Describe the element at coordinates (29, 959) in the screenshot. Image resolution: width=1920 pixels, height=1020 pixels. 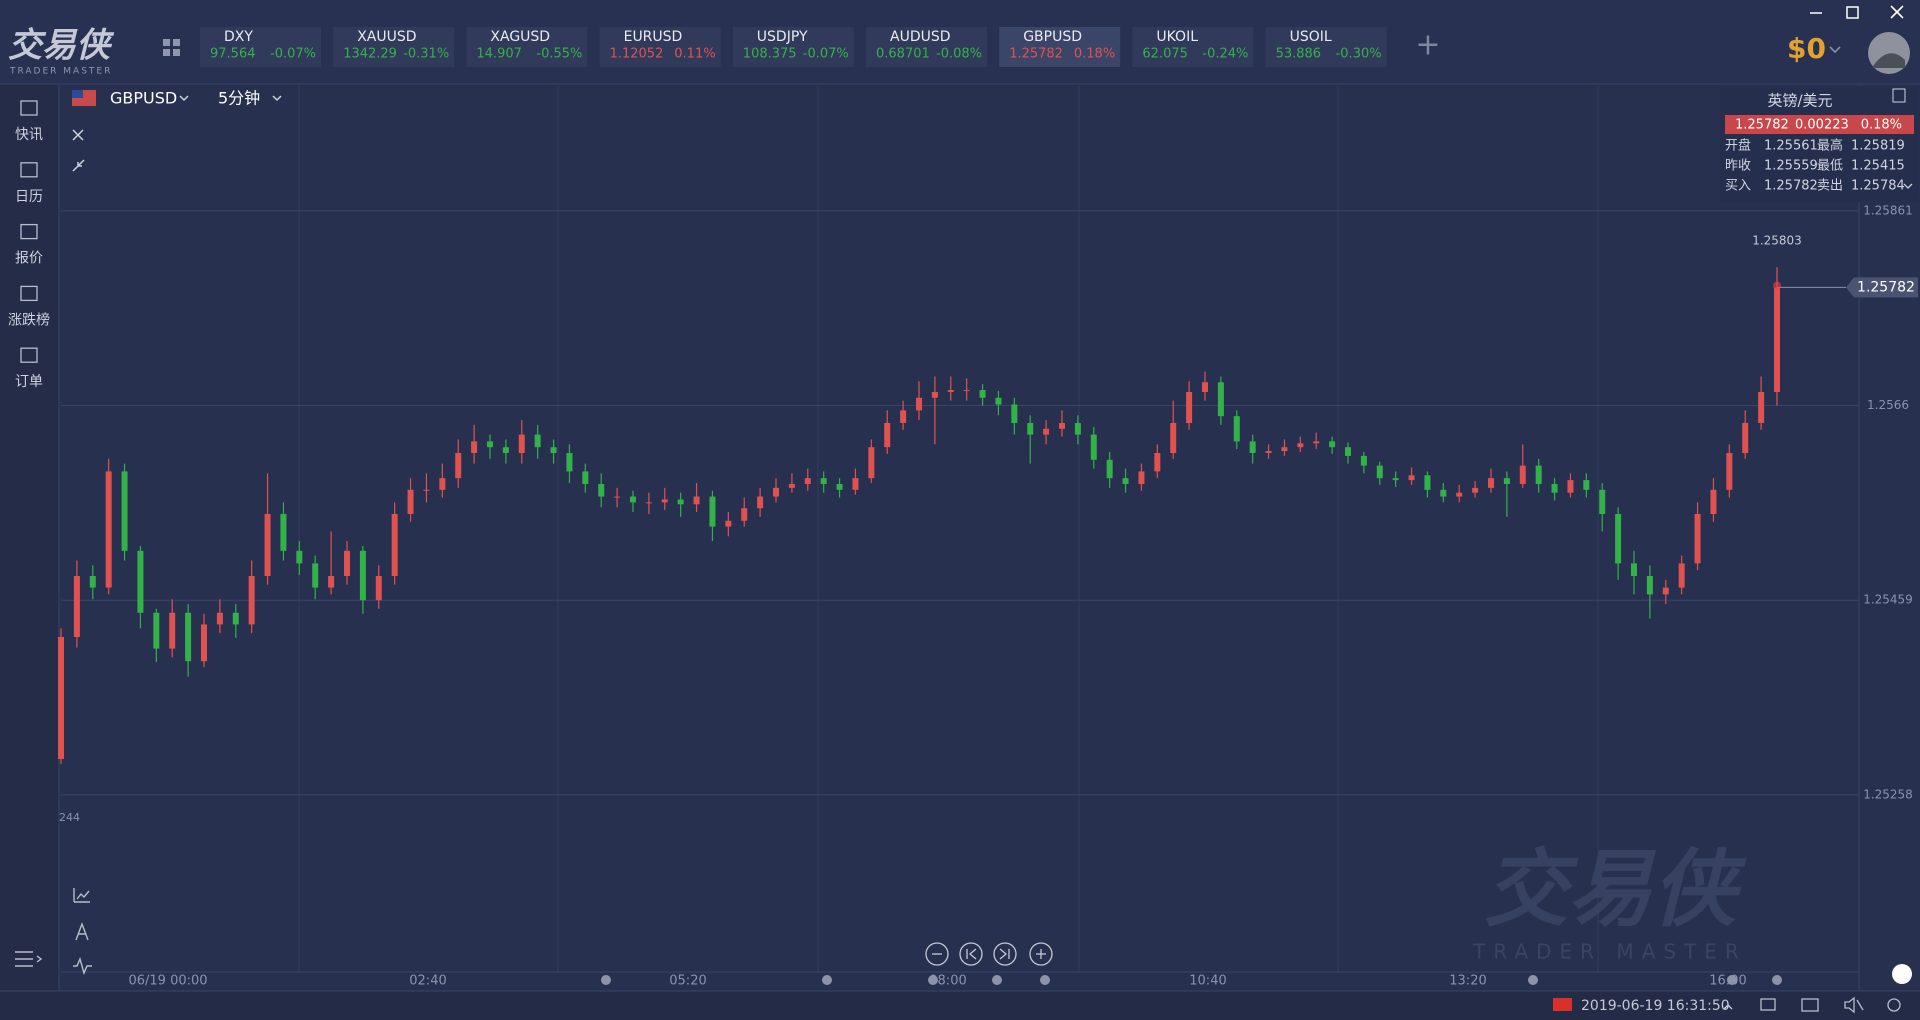
I see `menu-button` at that location.